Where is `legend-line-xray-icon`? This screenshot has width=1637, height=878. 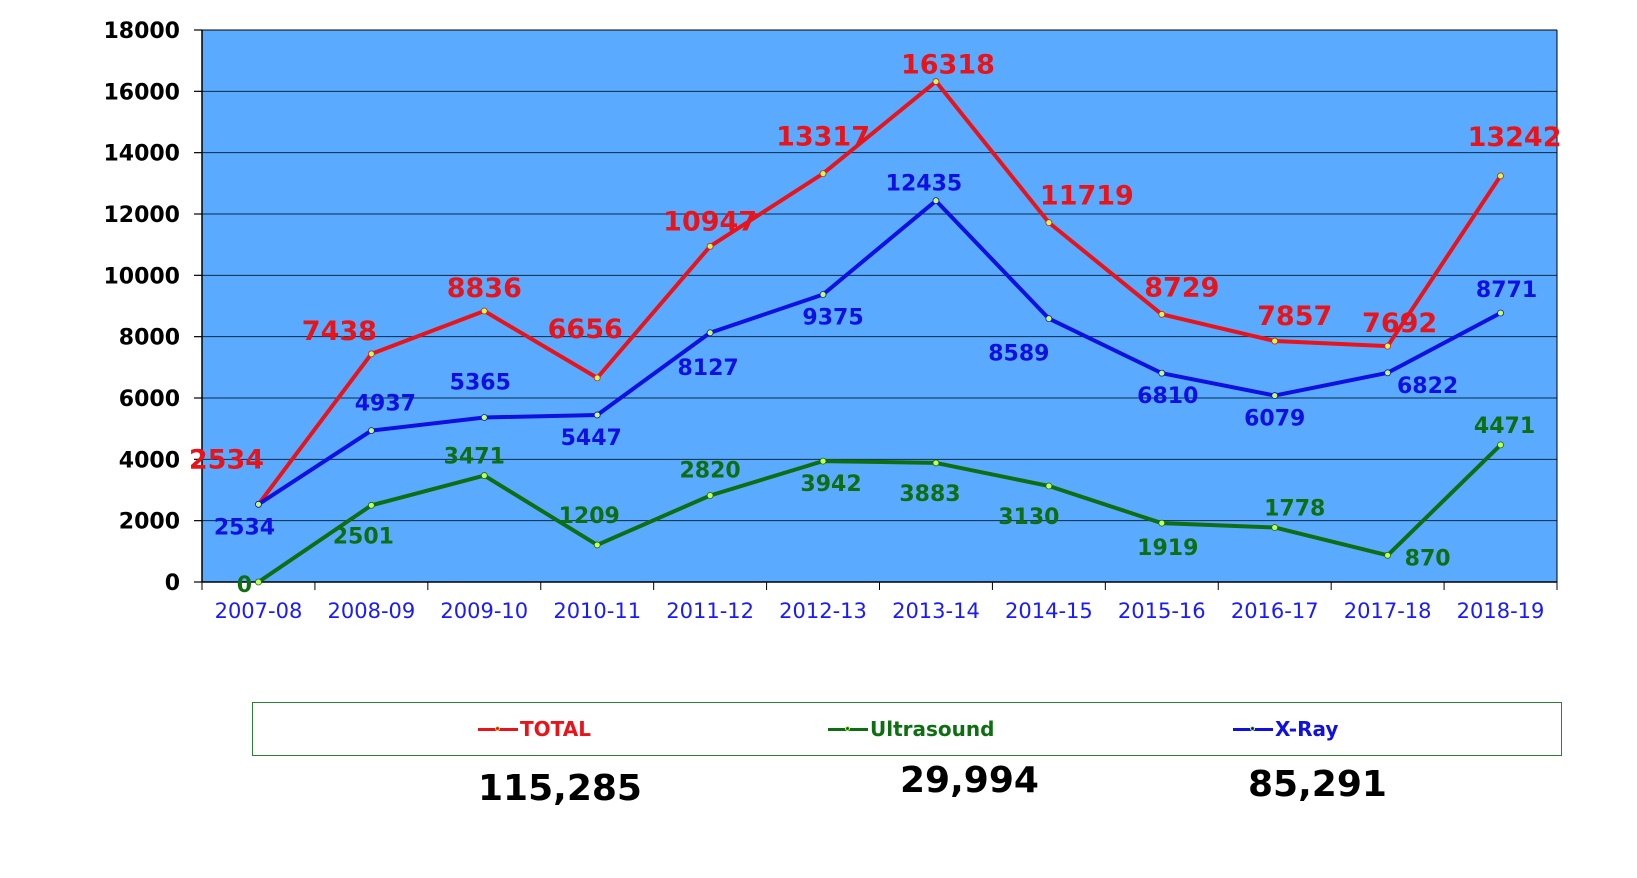 legend-line-xray-icon is located at coordinates (1253, 728).